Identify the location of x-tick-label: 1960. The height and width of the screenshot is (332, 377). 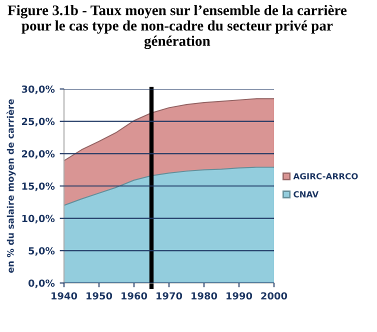
(135, 296).